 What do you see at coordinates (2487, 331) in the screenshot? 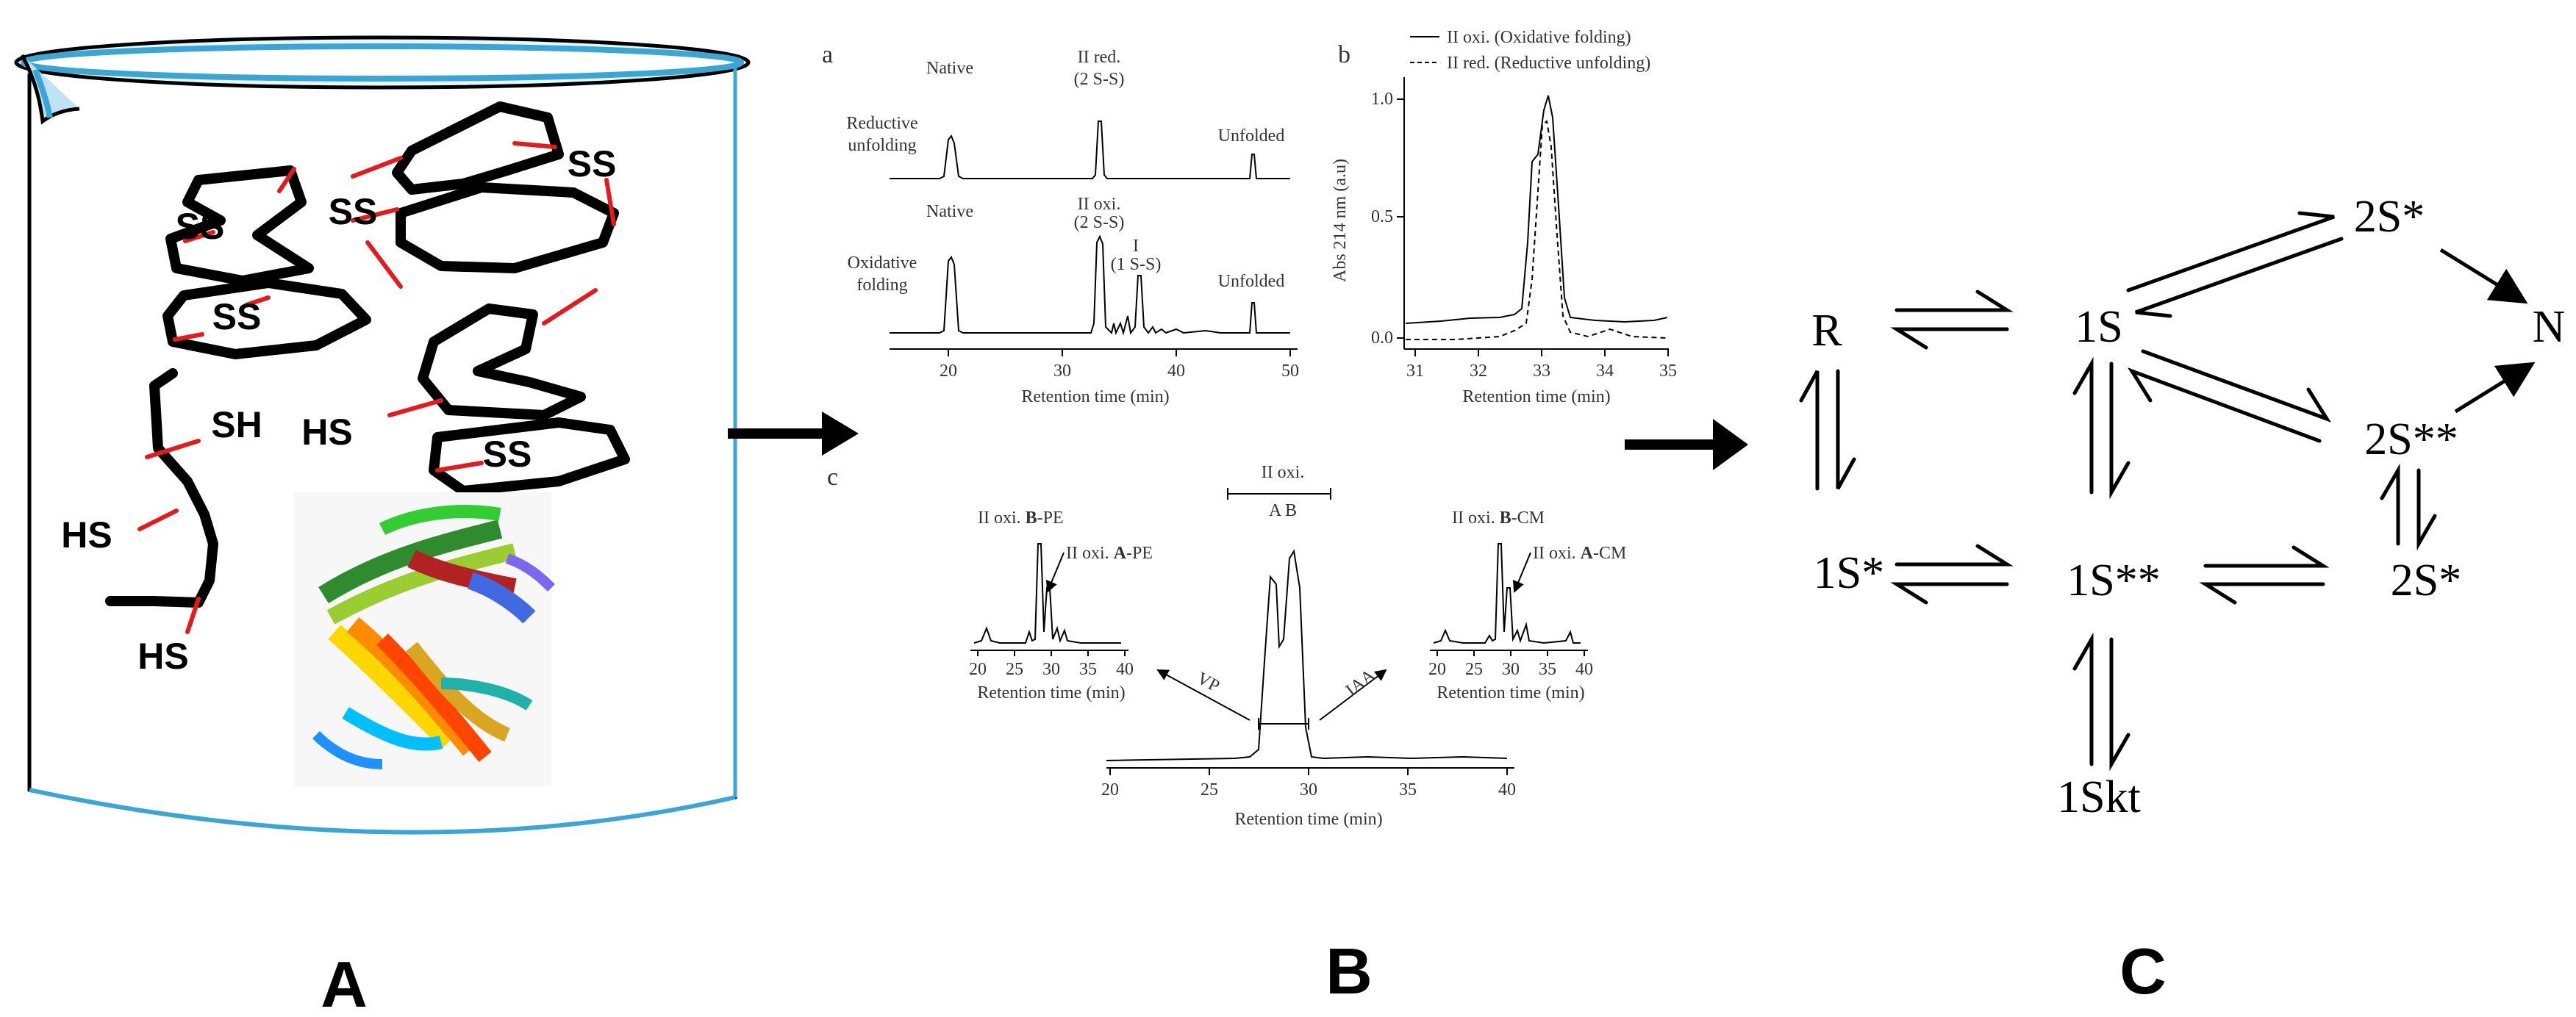
I see `irreversible-arrows` at bounding box center [2487, 331].